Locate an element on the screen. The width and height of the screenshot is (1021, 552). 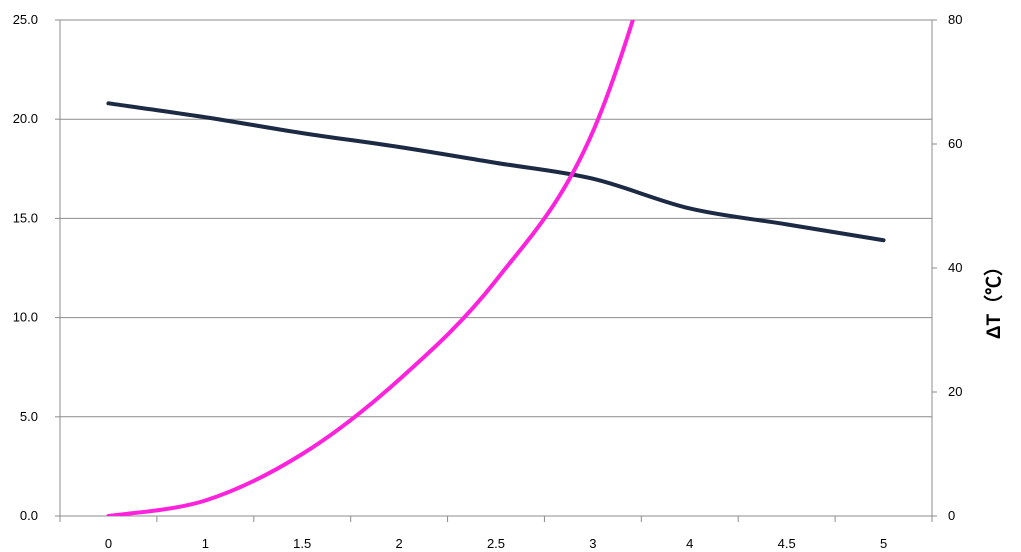
left-tick-label: 0.0 is located at coordinates (29, 515).